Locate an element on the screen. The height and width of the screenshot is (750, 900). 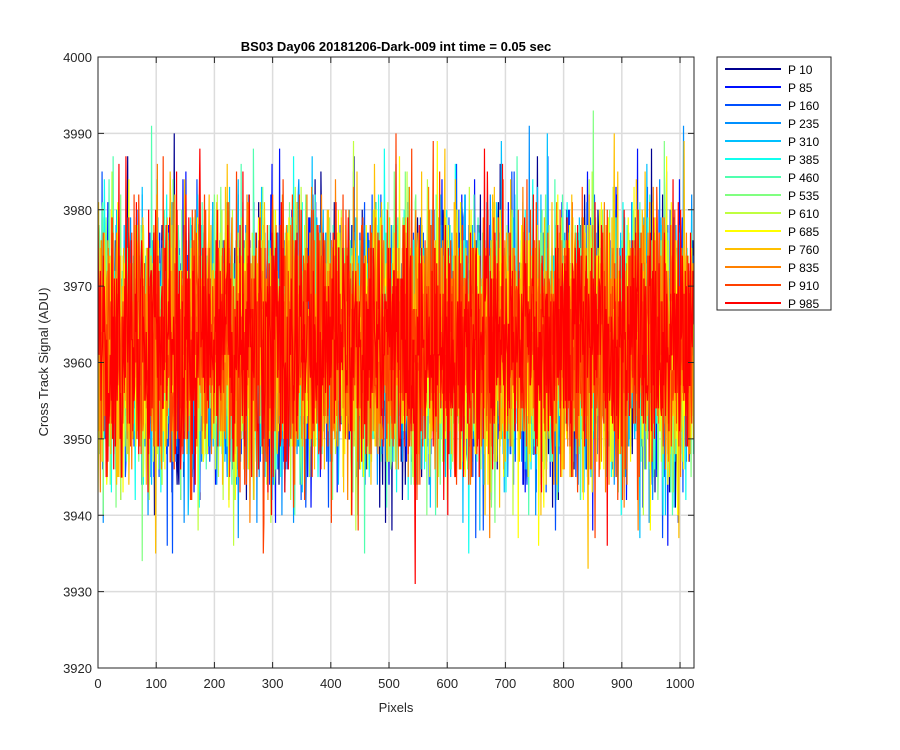
x-tick-label: 1000 is located at coordinates (680, 683).